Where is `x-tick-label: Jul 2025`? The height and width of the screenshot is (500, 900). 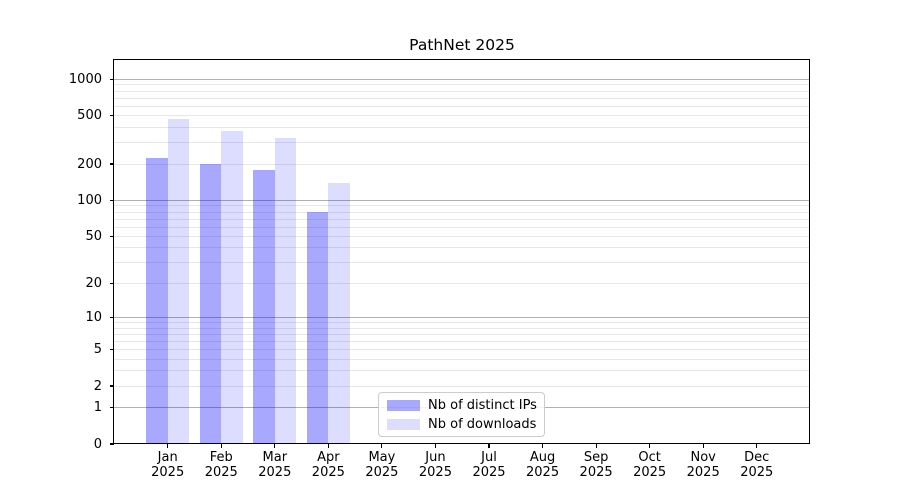 x-tick-label: Jul 2025 is located at coordinates (489, 465).